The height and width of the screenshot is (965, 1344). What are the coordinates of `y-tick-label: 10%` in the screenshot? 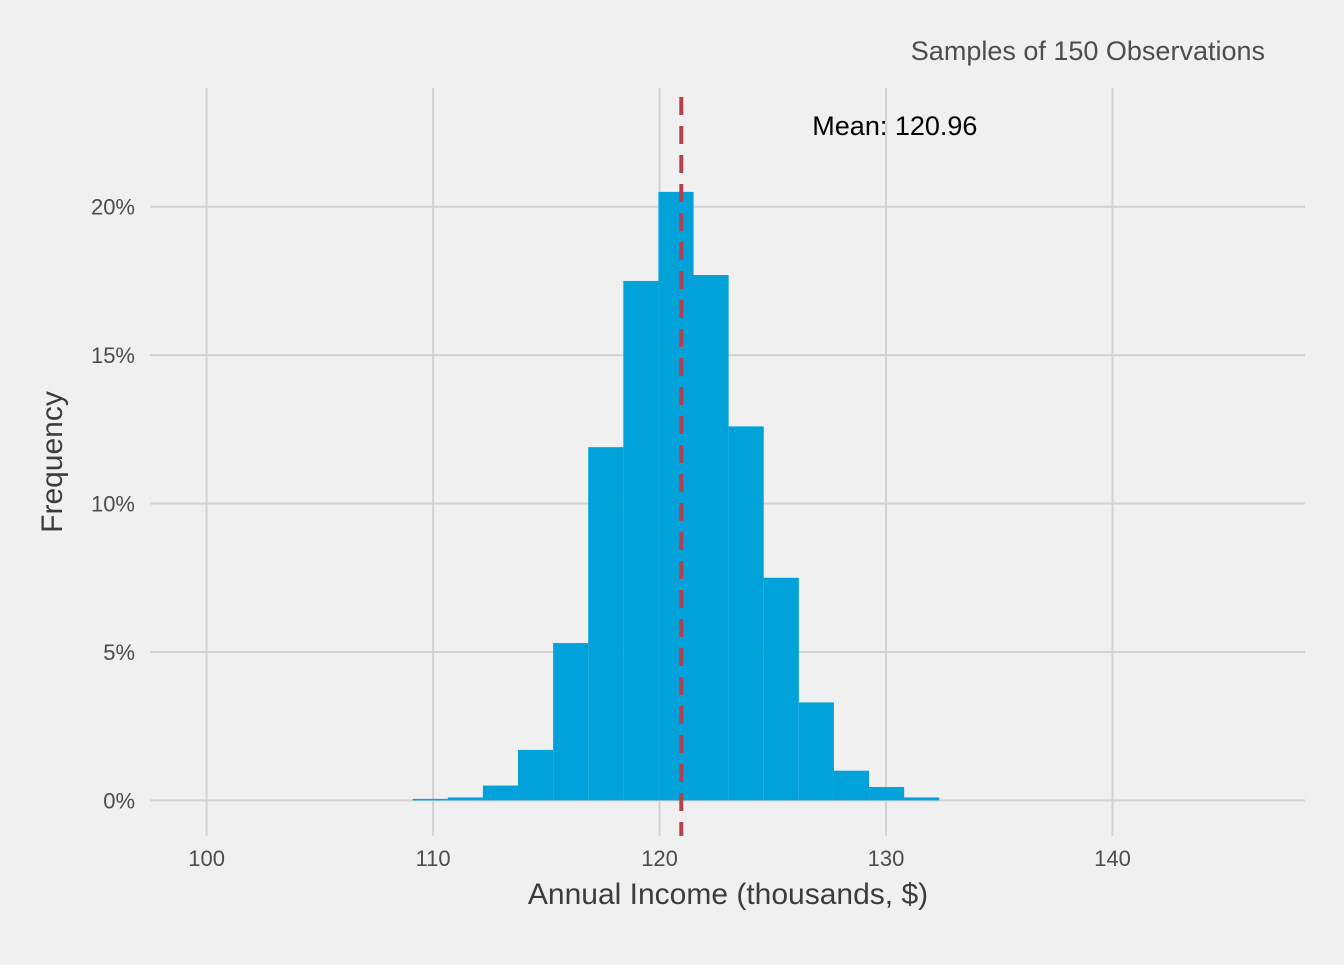 It's located at (113, 504).